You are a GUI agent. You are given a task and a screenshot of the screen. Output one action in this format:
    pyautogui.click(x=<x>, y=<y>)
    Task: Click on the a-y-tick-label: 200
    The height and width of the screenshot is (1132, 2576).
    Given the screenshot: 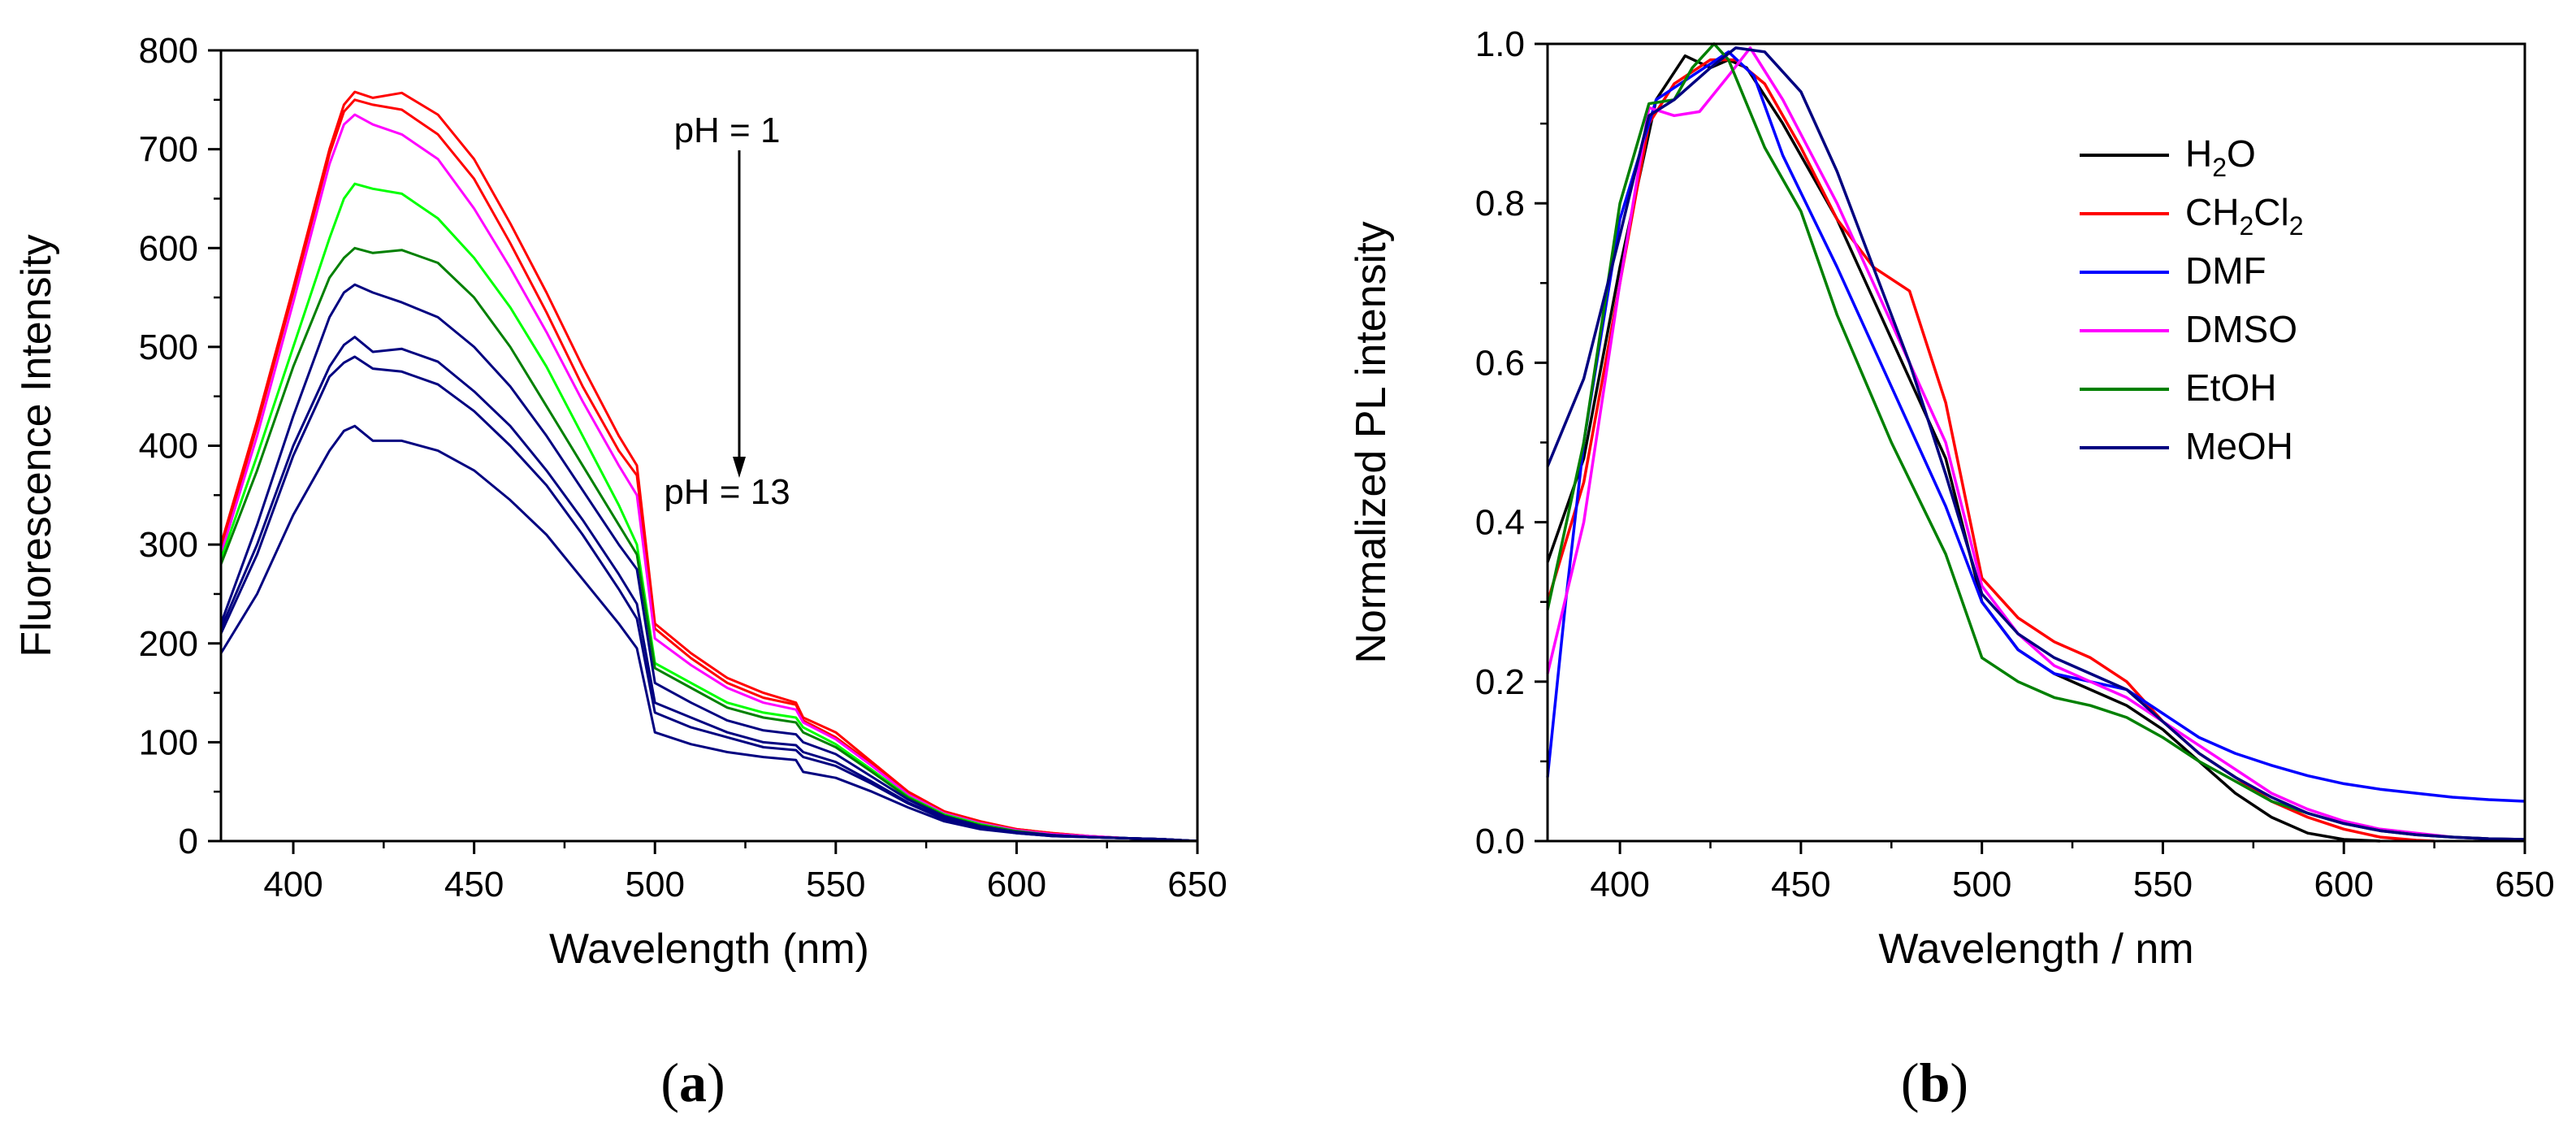 What is the action you would take?
    pyautogui.click(x=168, y=644)
    